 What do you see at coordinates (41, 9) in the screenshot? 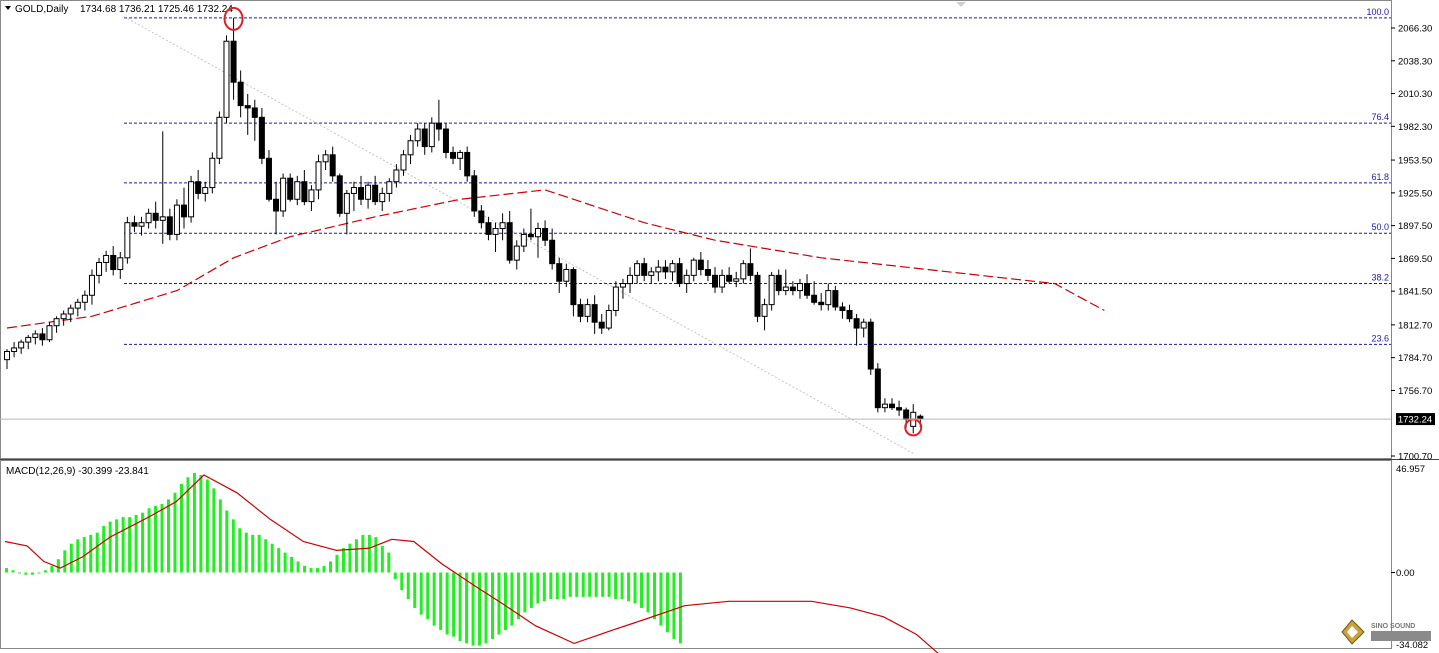
I see `symbol-label: GOLD,Daily` at bounding box center [41, 9].